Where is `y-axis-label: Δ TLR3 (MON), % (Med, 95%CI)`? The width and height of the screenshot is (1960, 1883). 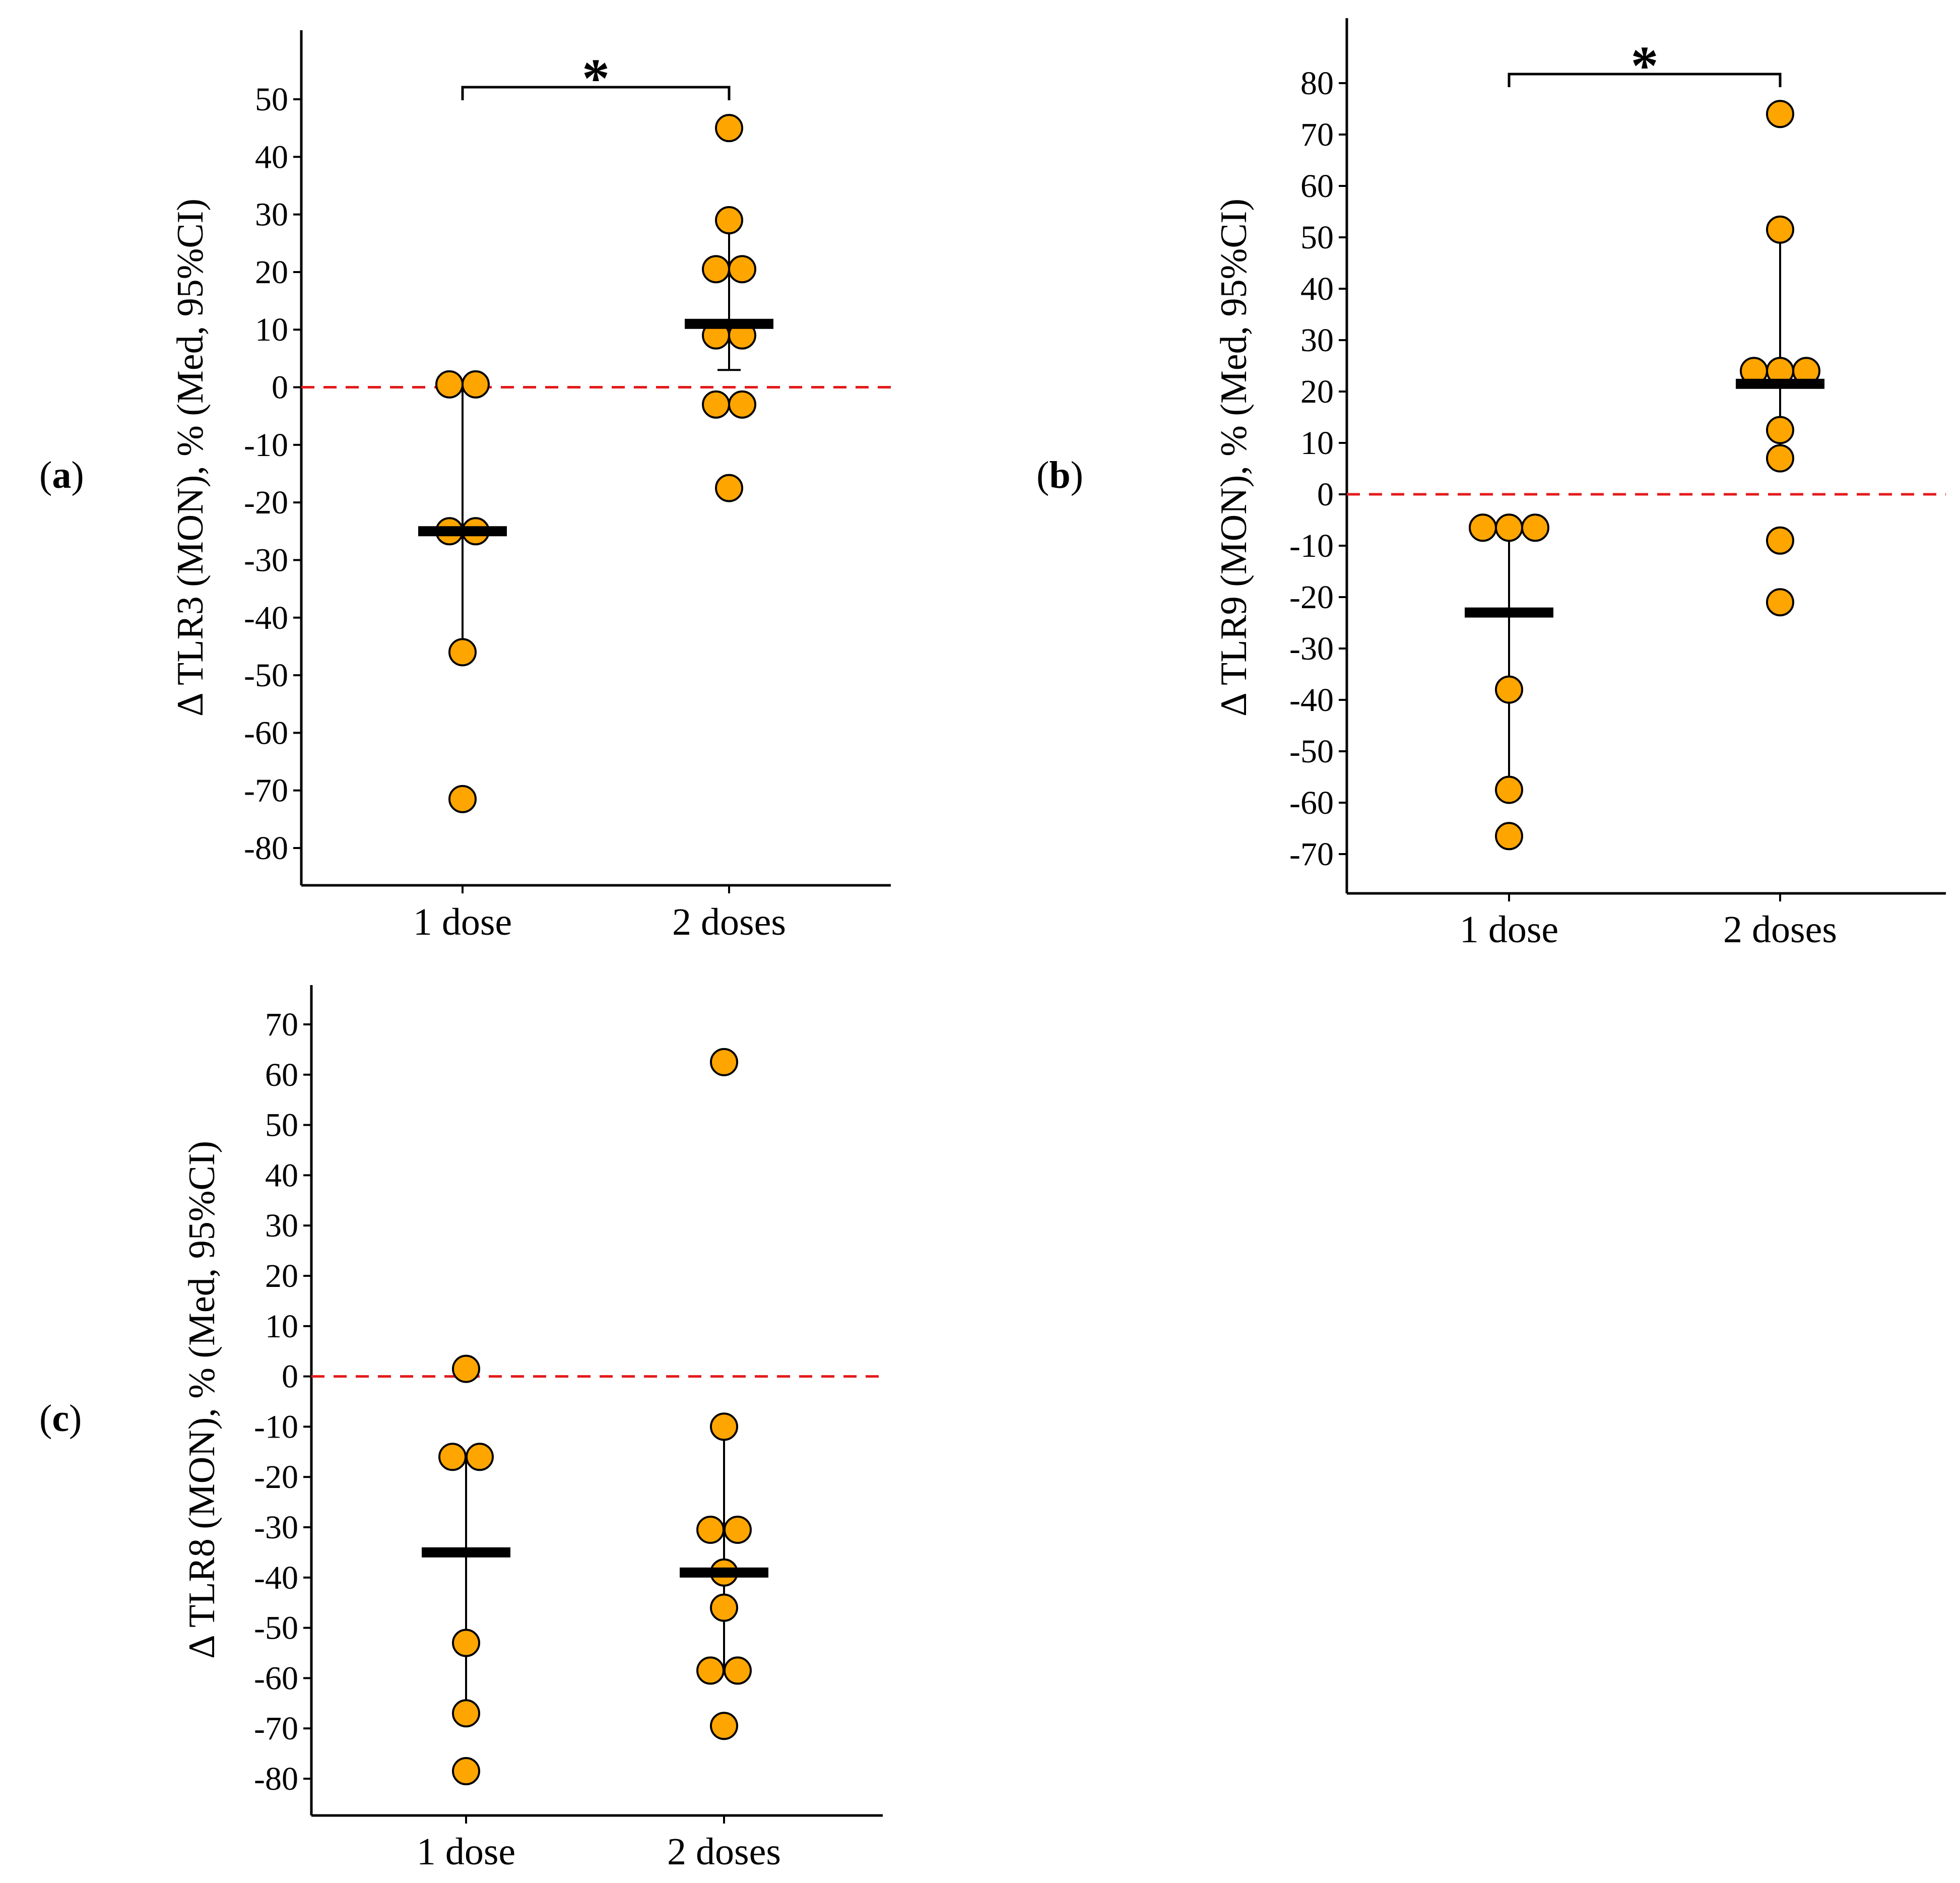 y-axis-label: Δ TLR3 (MON), % (Med, 95%CI) is located at coordinates (190, 458).